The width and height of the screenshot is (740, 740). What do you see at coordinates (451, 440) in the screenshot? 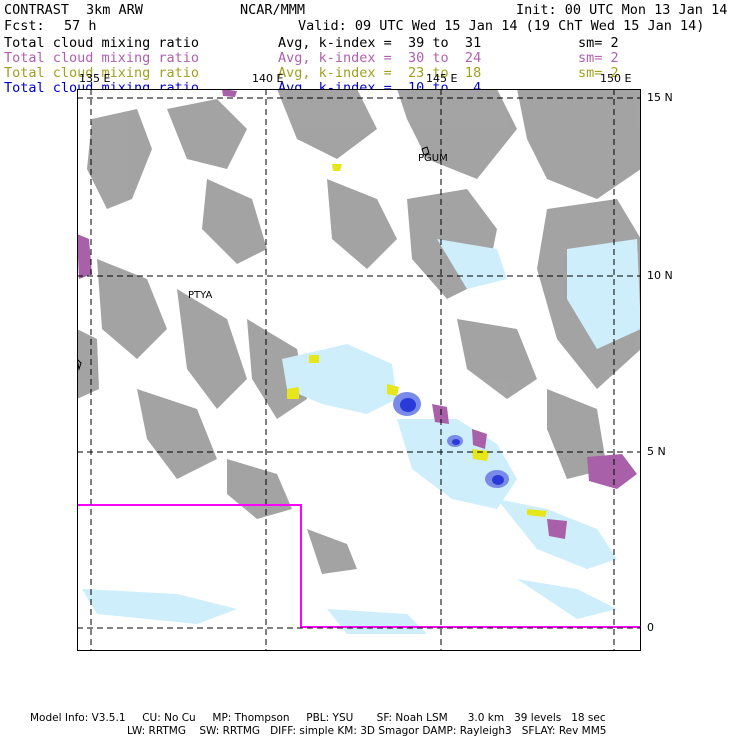
I see `convective-core-field` at bounding box center [451, 440].